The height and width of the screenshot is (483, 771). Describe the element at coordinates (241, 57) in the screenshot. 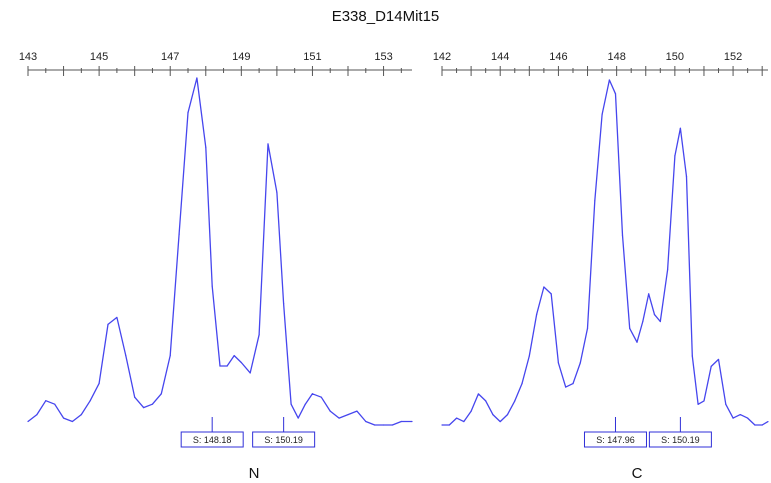

I see `tick-label: 149` at that location.